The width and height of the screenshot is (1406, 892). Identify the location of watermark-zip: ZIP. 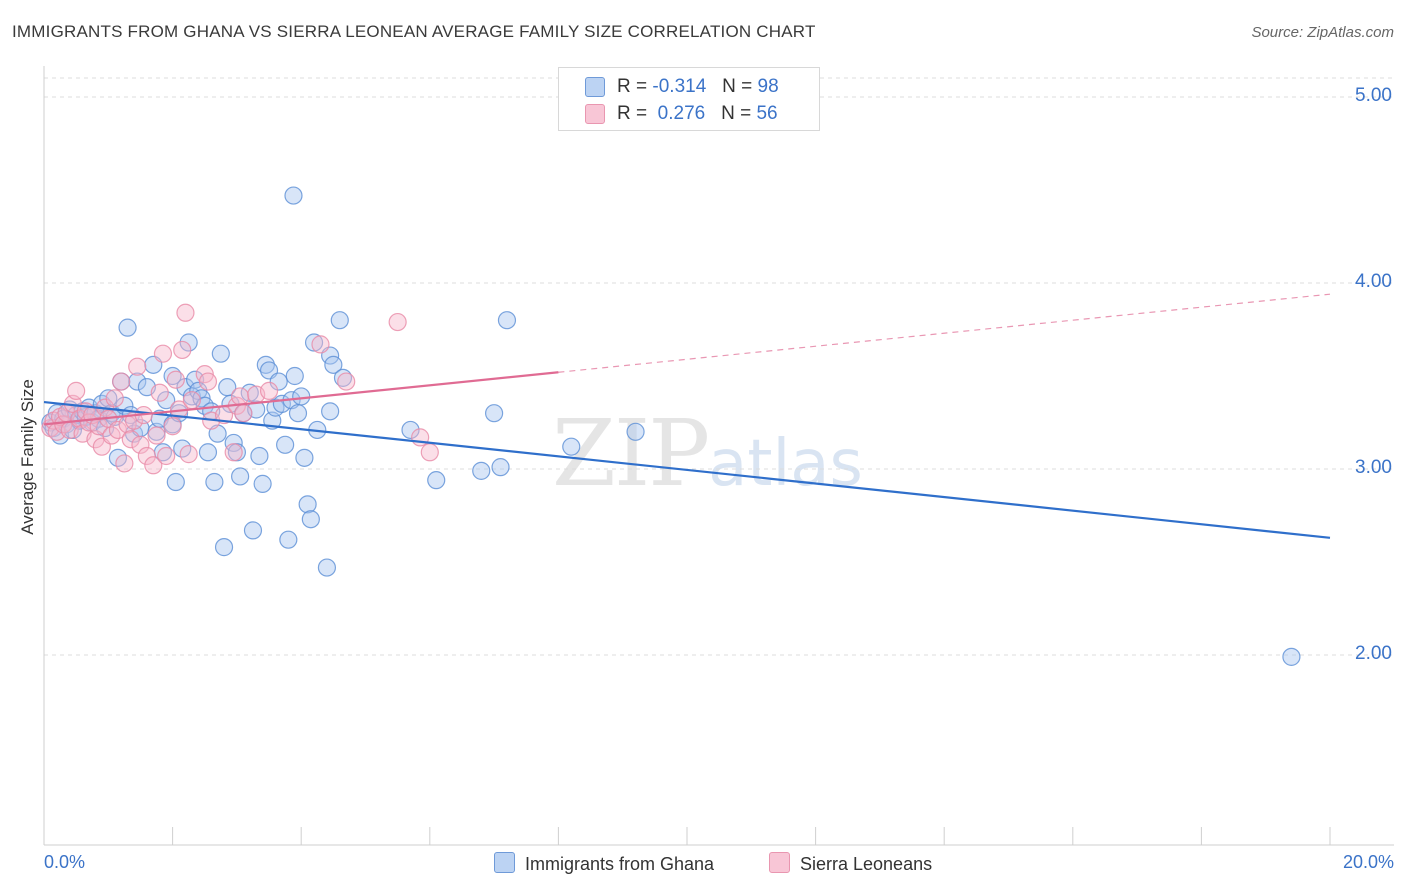
(631, 453).